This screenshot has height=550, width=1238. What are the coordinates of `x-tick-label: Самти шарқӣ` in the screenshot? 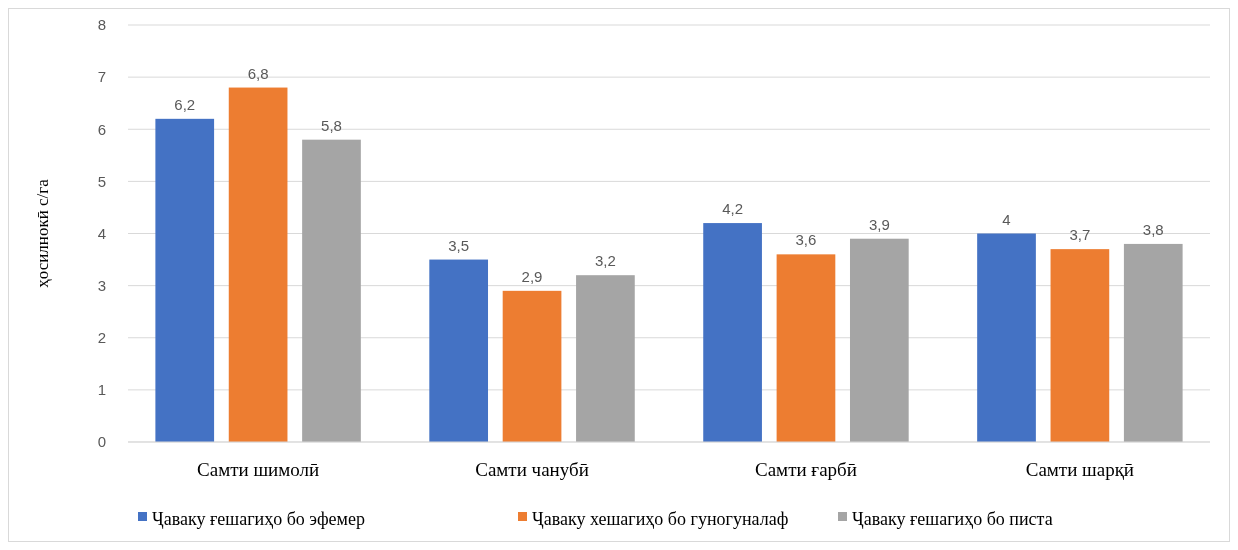 It's located at (1080, 469).